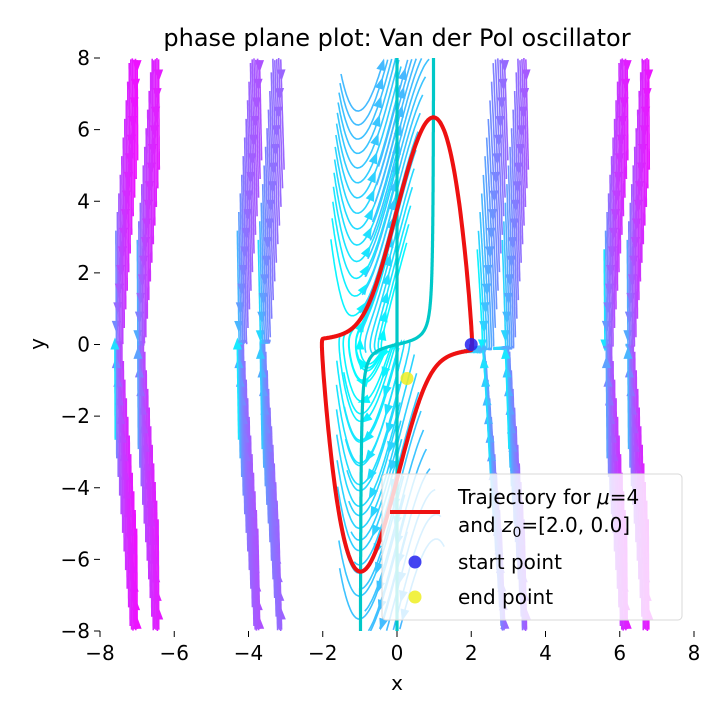  I want to click on legend-trajectory-line1: Trajectory for μ=4, so click(548, 497).